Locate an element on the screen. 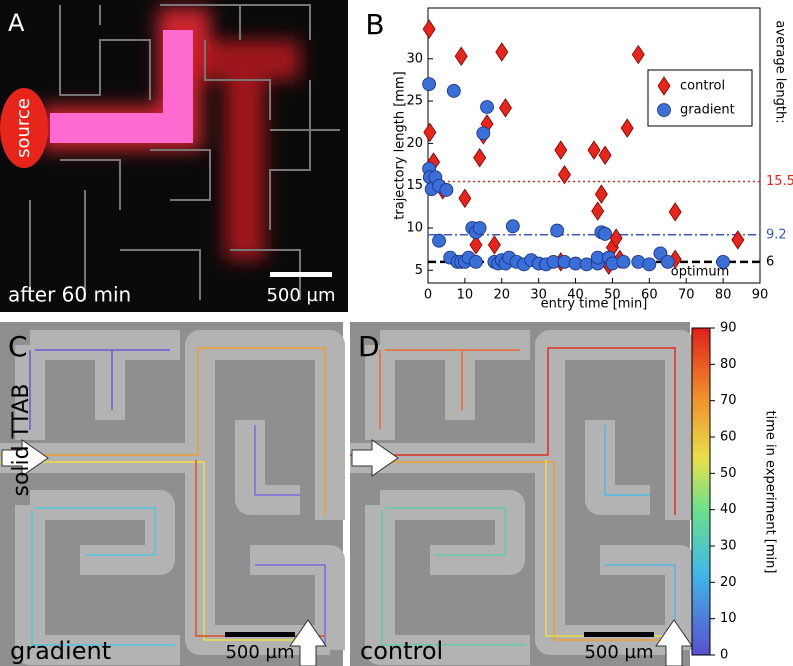 Image resolution: width=793 pixels, height=666 pixels. x-tick-label: 20 is located at coordinates (502, 295).